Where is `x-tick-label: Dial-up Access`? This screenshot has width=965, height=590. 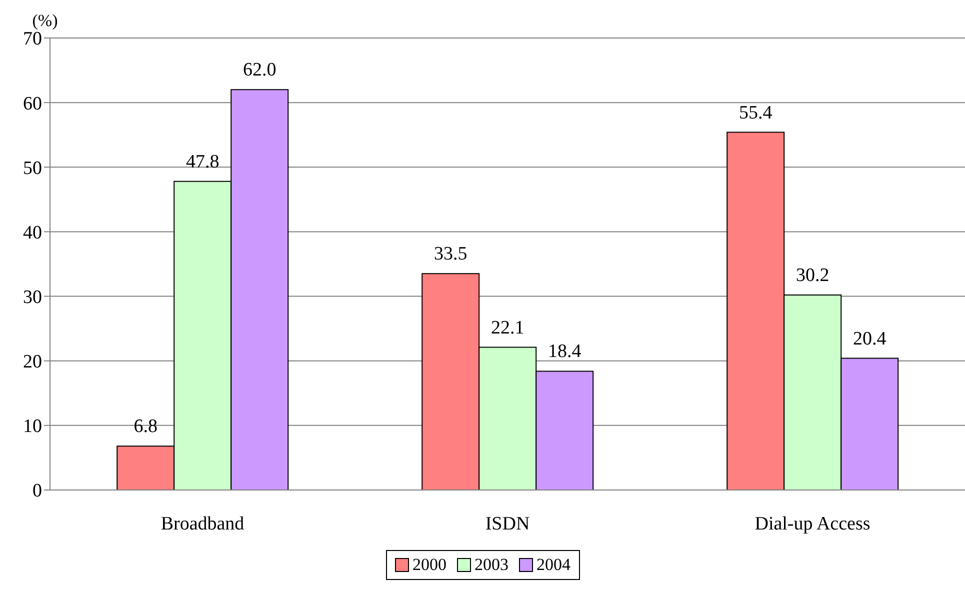
x-tick-label: Dial-up Access is located at coordinates (812, 523).